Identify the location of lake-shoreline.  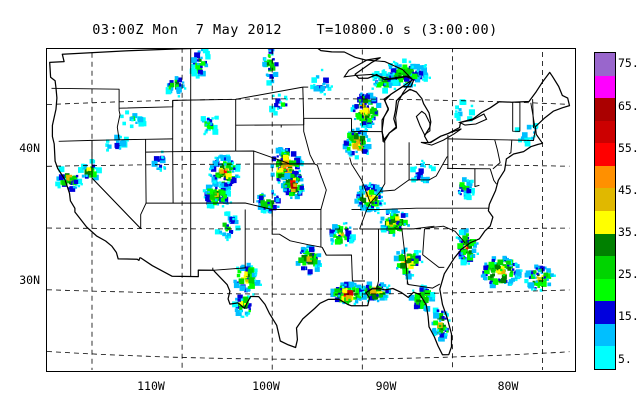
(441, 137).